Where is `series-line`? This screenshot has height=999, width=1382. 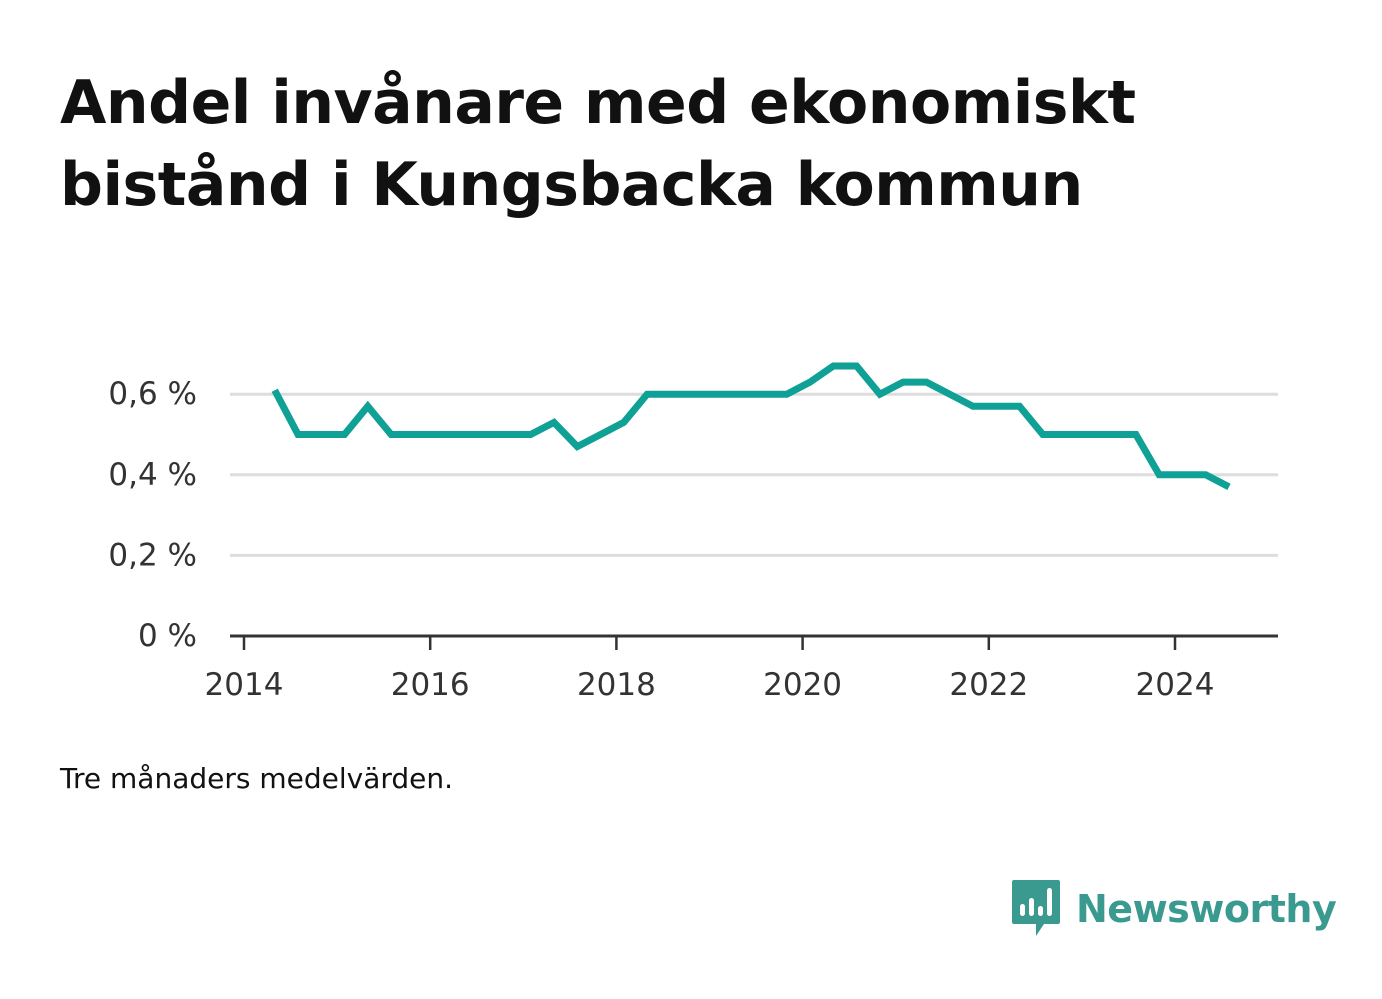 series-line is located at coordinates (751, 426).